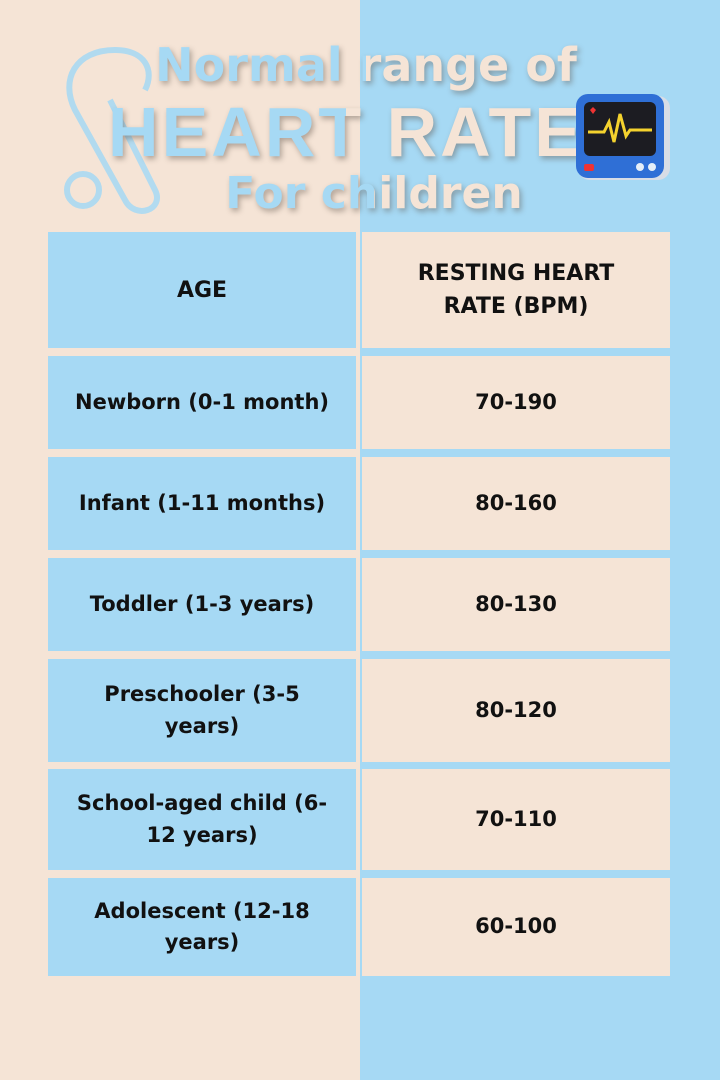  I want to click on row-bpm: 80-130, so click(516, 604).